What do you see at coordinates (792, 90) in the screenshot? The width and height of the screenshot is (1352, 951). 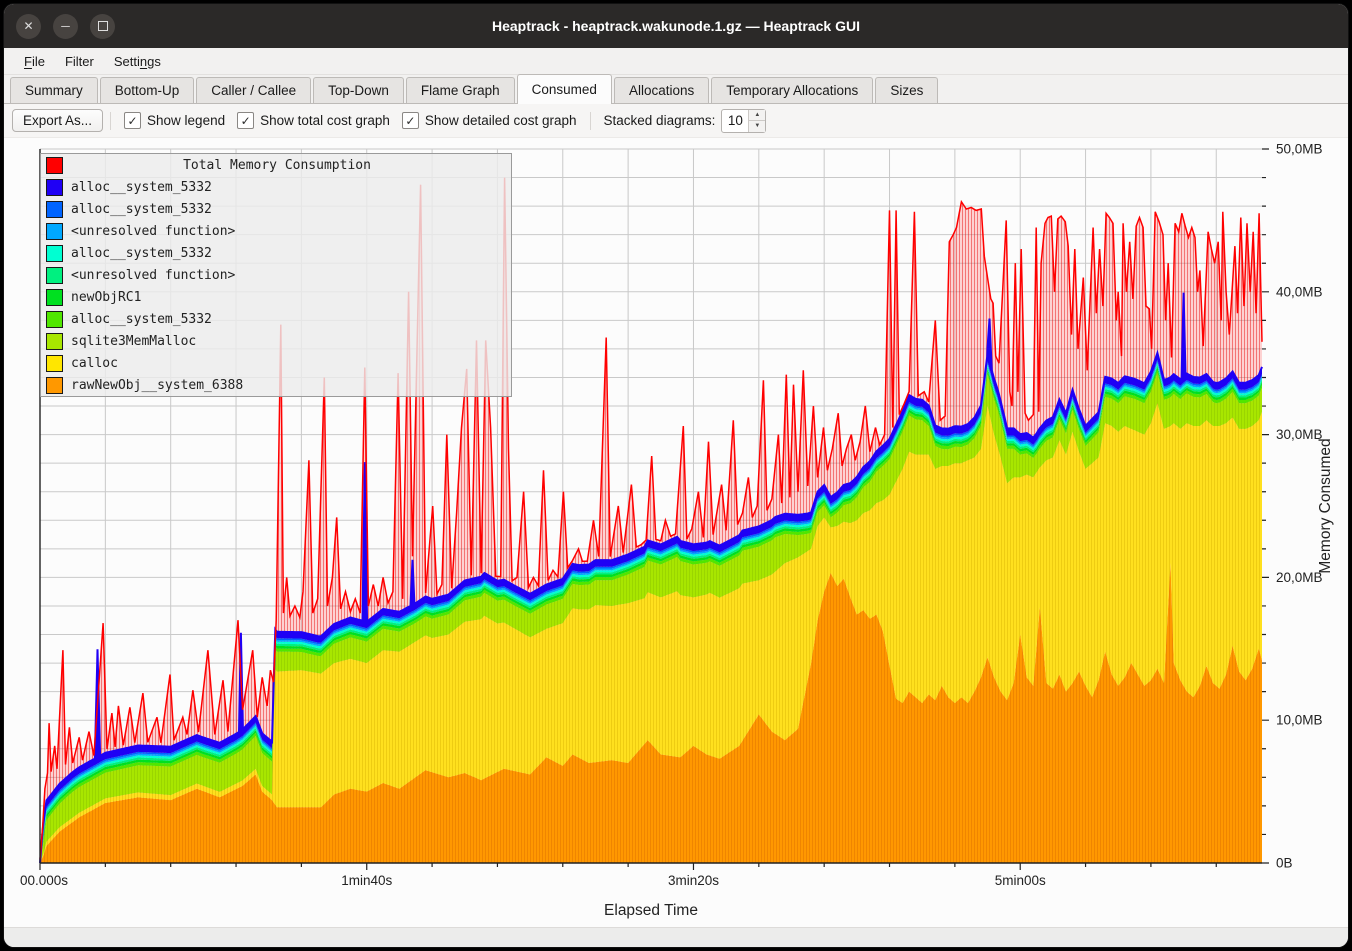 I see `tab-temporary-allocations: Temporary Allocations` at bounding box center [792, 90].